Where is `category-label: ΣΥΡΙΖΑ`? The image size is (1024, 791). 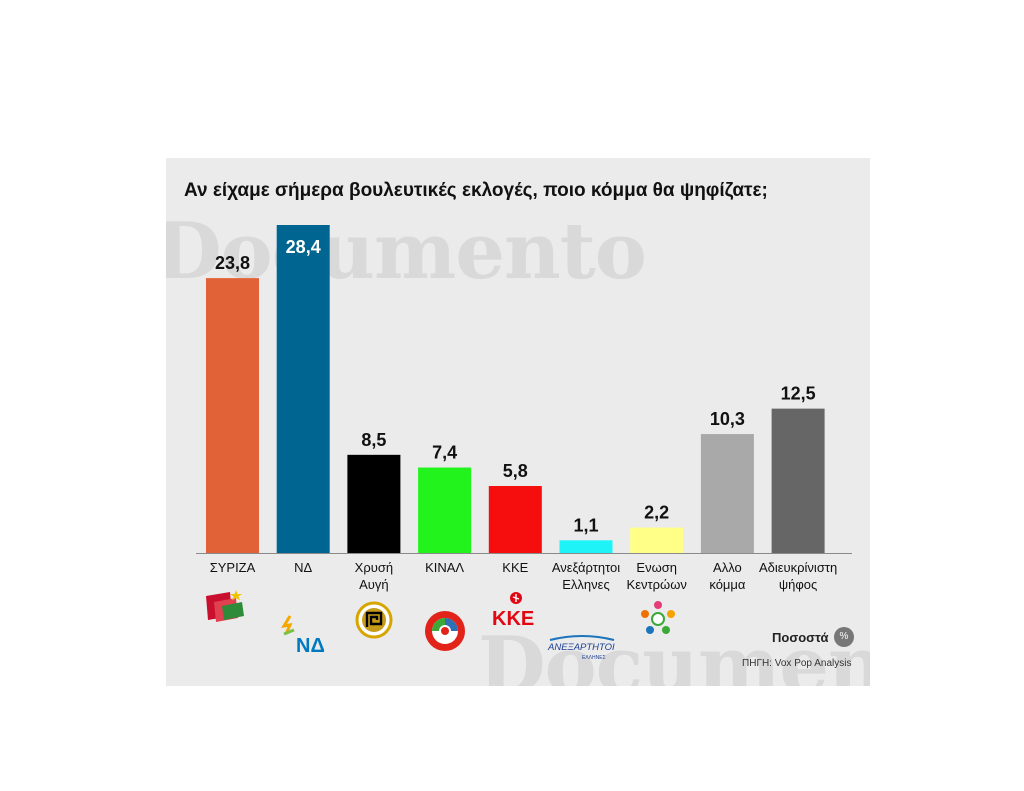
category-label: ΣΥΡΙΖΑ is located at coordinates (233, 567).